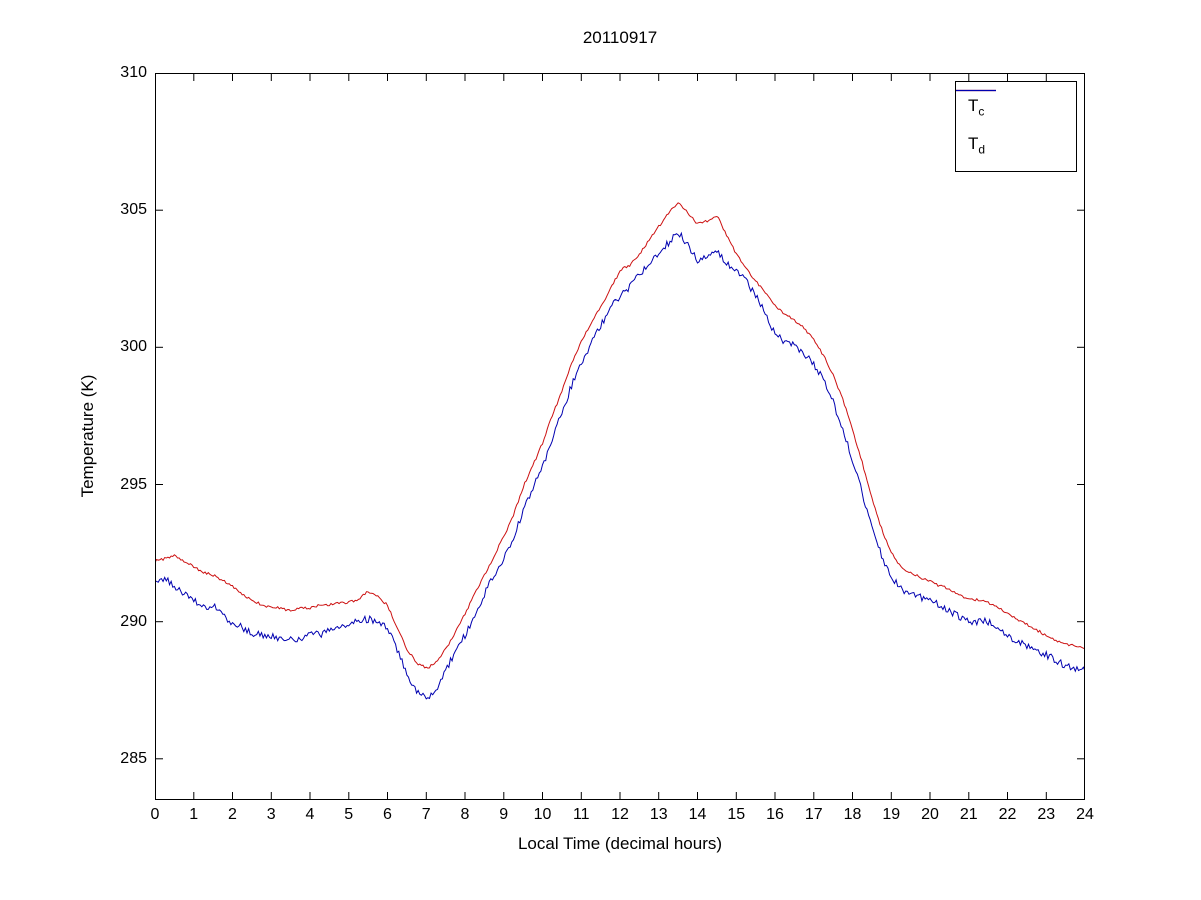 This screenshot has width=1201, height=900. What do you see at coordinates (976, 90) in the screenshot?
I see `legend-line-sample-td` at bounding box center [976, 90].